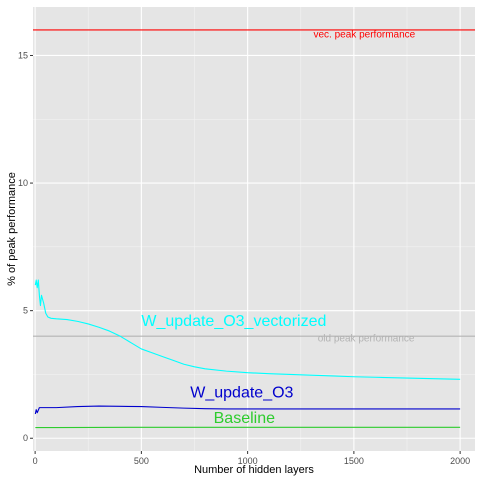 The height and width of the screenshot is (480, 480). I want to click on y-tick-label: 15, so click(23, 55).